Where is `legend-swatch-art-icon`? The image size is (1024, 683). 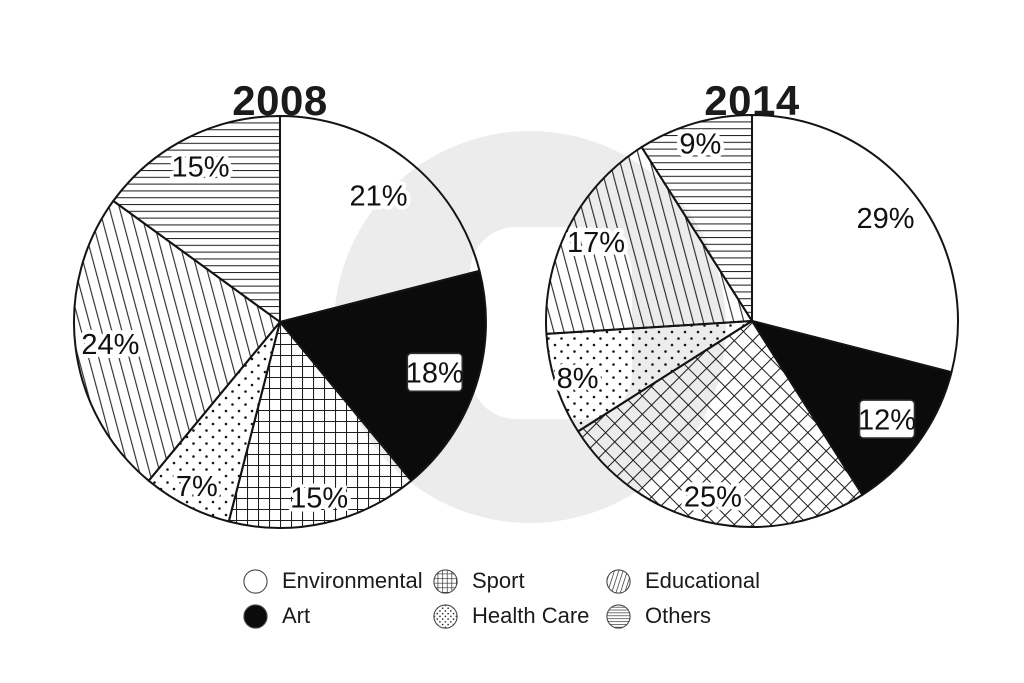
legend-swatch-art-icon is located at coordinates (255, 616).